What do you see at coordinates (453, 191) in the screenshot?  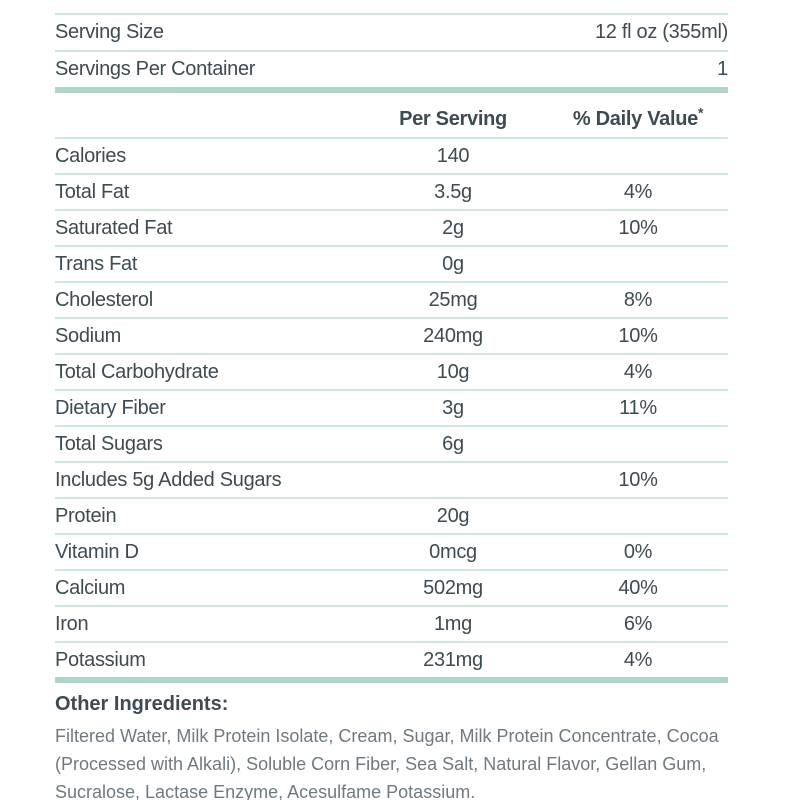 I see `nutrient-amount: 3.5g` at bounding box center [453, 191].